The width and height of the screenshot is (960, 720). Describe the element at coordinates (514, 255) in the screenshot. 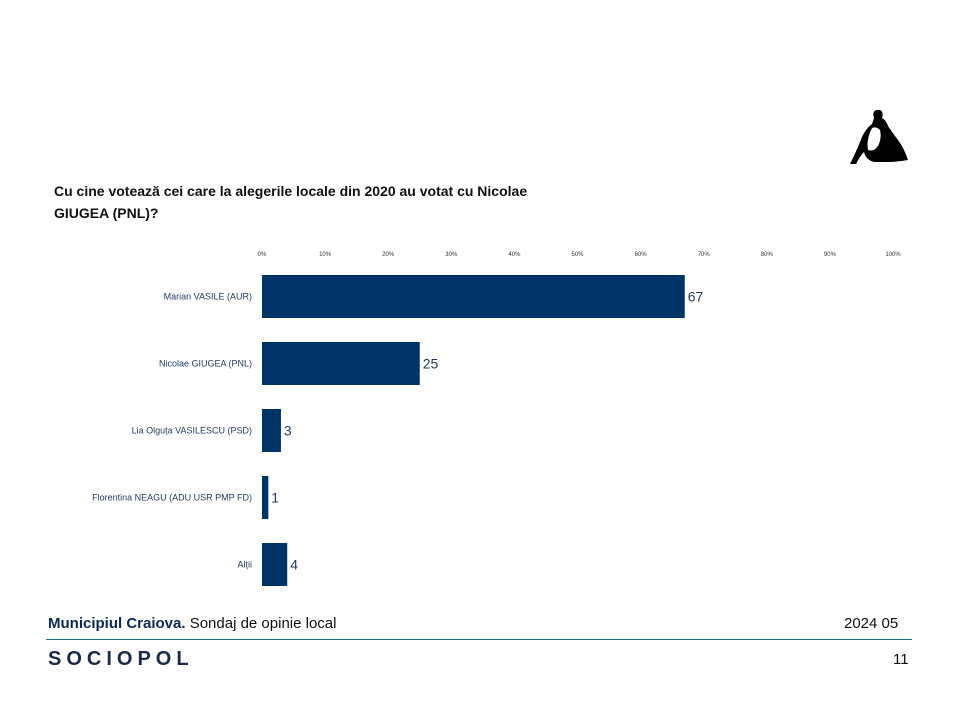

I see `x-tick-label: 40%` at that location.